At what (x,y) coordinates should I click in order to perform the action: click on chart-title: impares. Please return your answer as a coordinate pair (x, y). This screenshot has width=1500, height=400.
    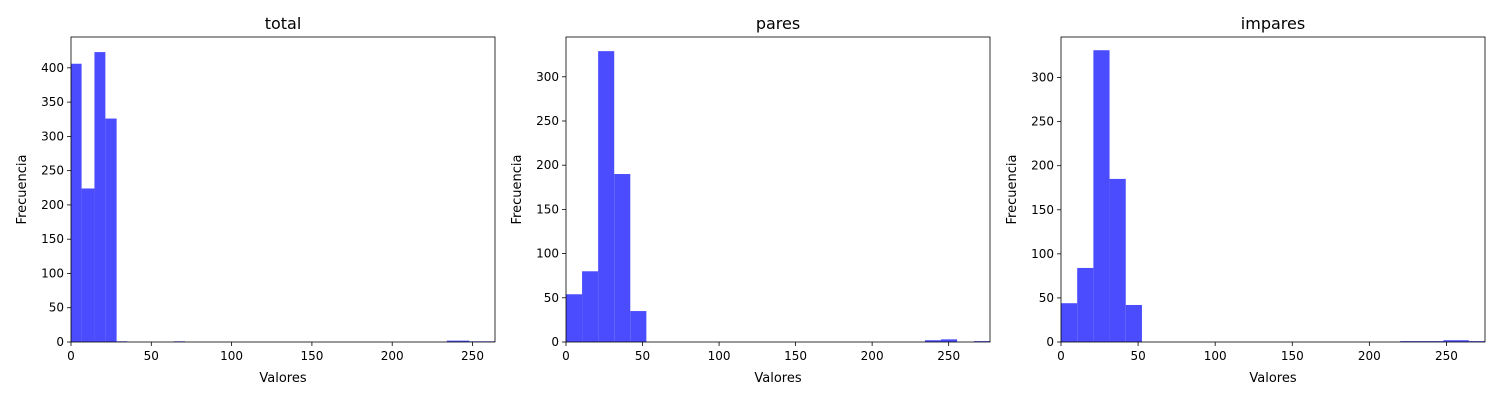
    Looking at the image, I should click on (1273, 23).